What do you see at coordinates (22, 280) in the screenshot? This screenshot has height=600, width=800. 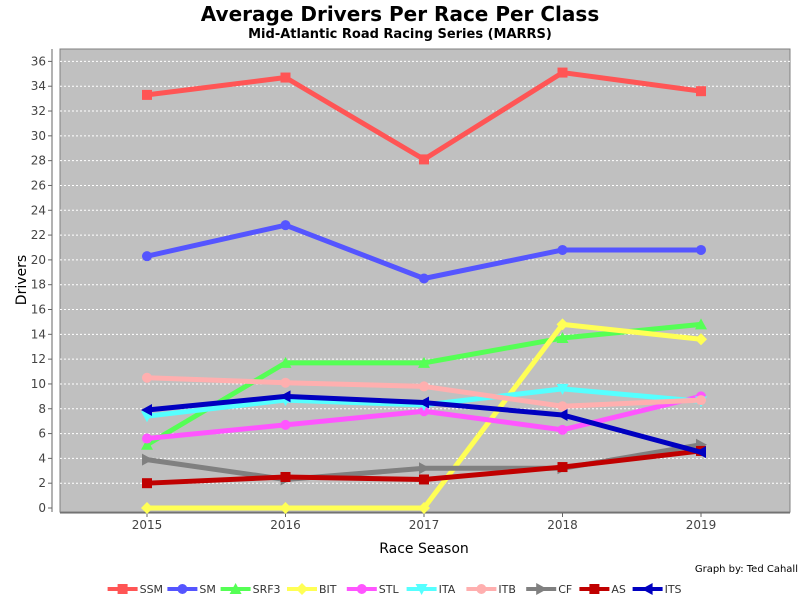 I see `y-axis-label: Drivers` at bounding box center [22, 280].